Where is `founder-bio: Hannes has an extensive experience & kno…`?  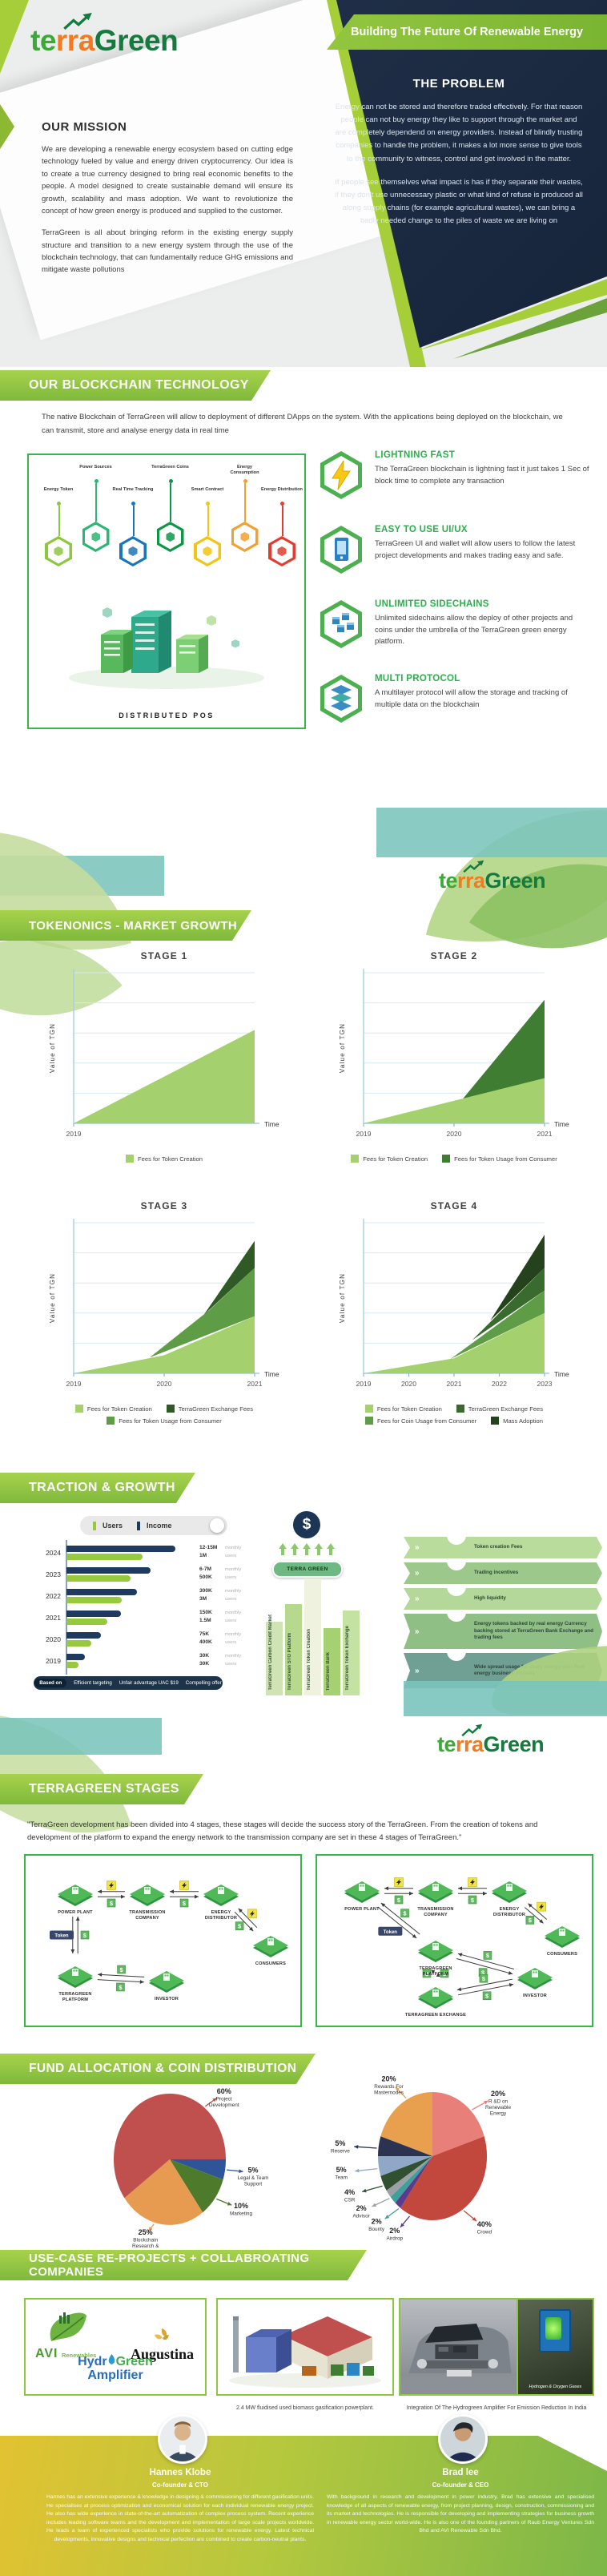
founder-bio: Hannes has an extensive experience & kno… is located at coordinates (180, 2518).